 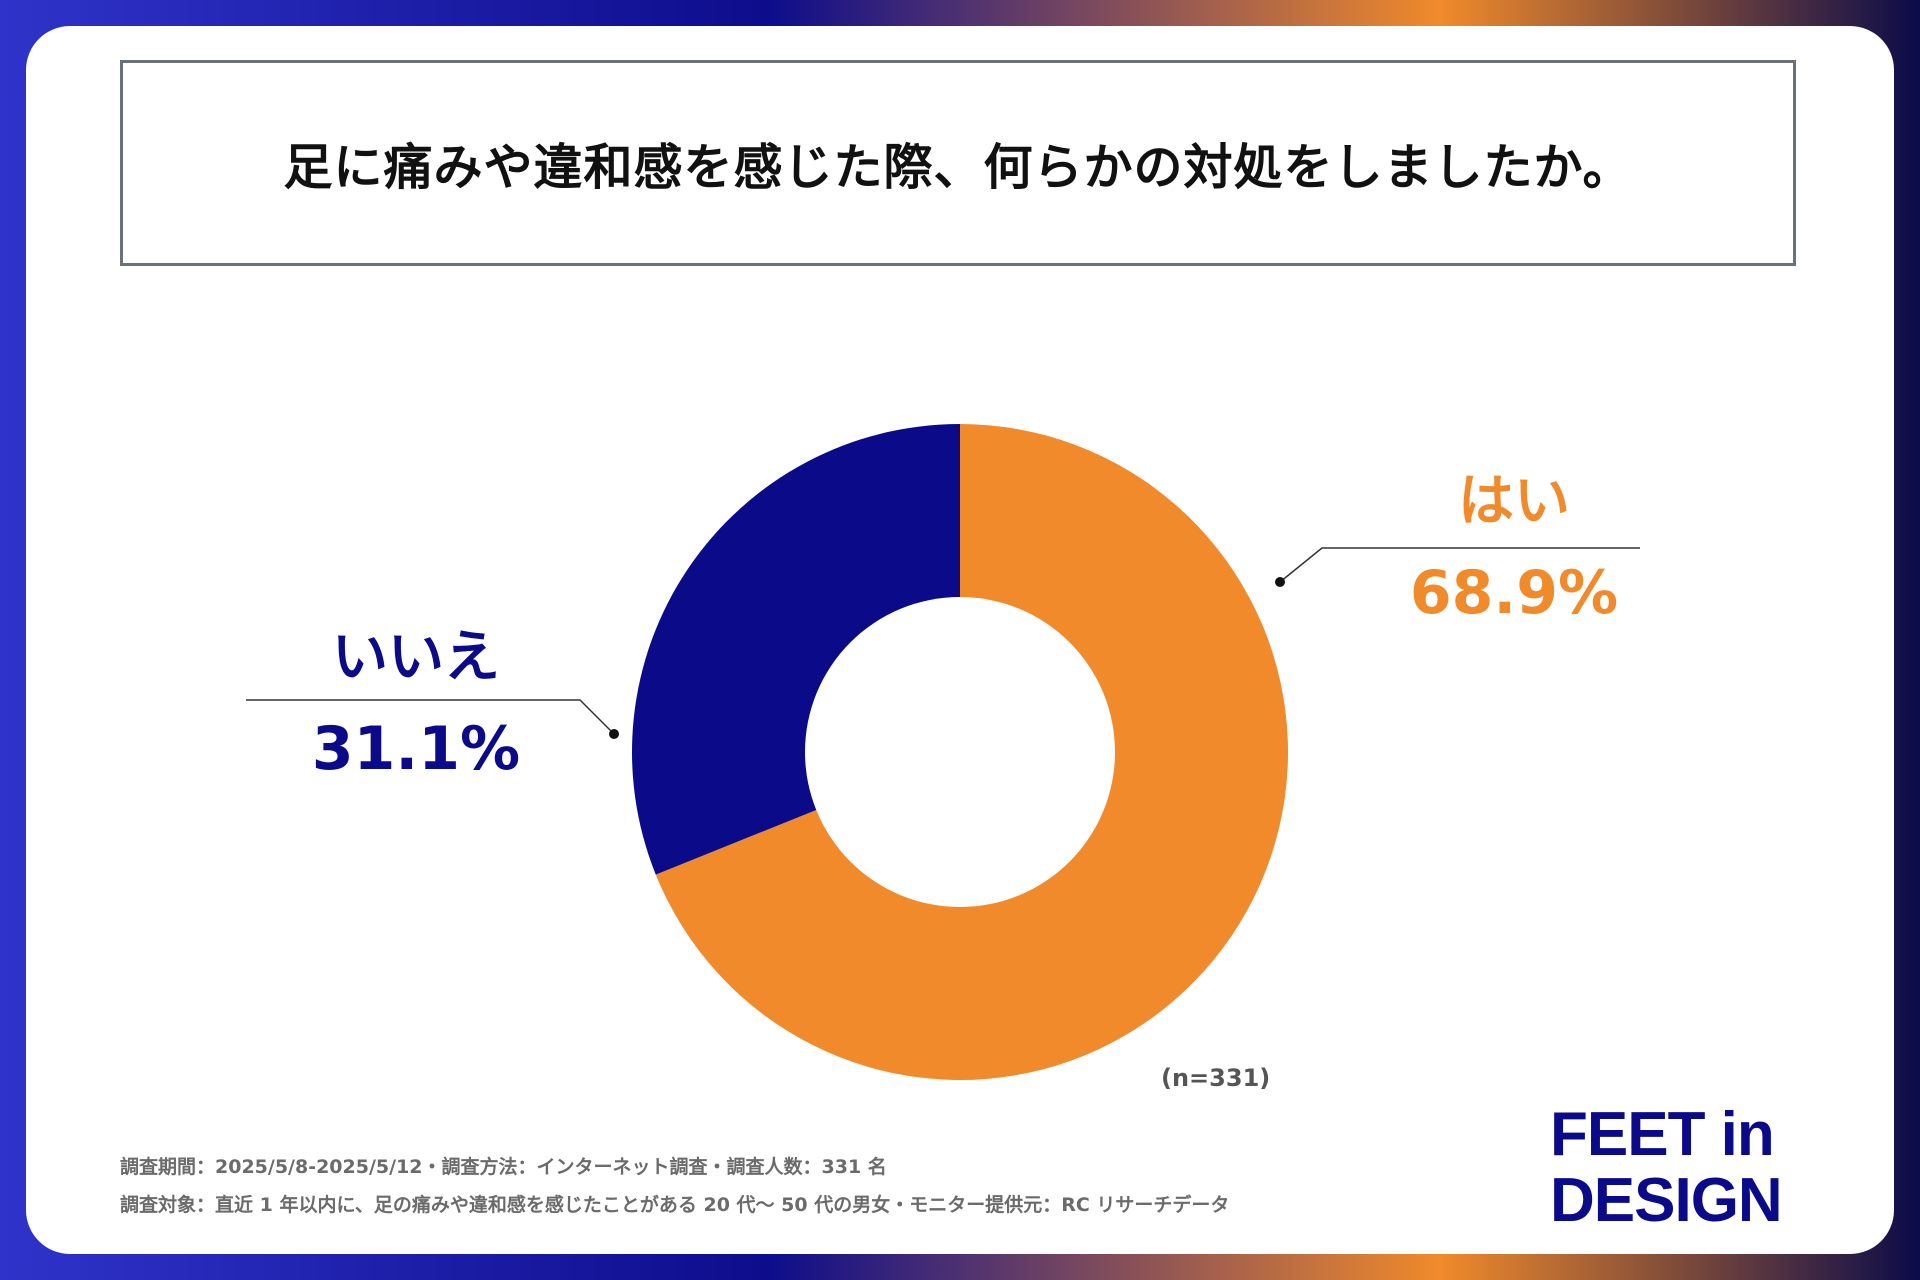 What do you see at coordinates (1514, 501) in the screenshot?
I see `label-yes-name: はい` at bounding box center [1514, 501].